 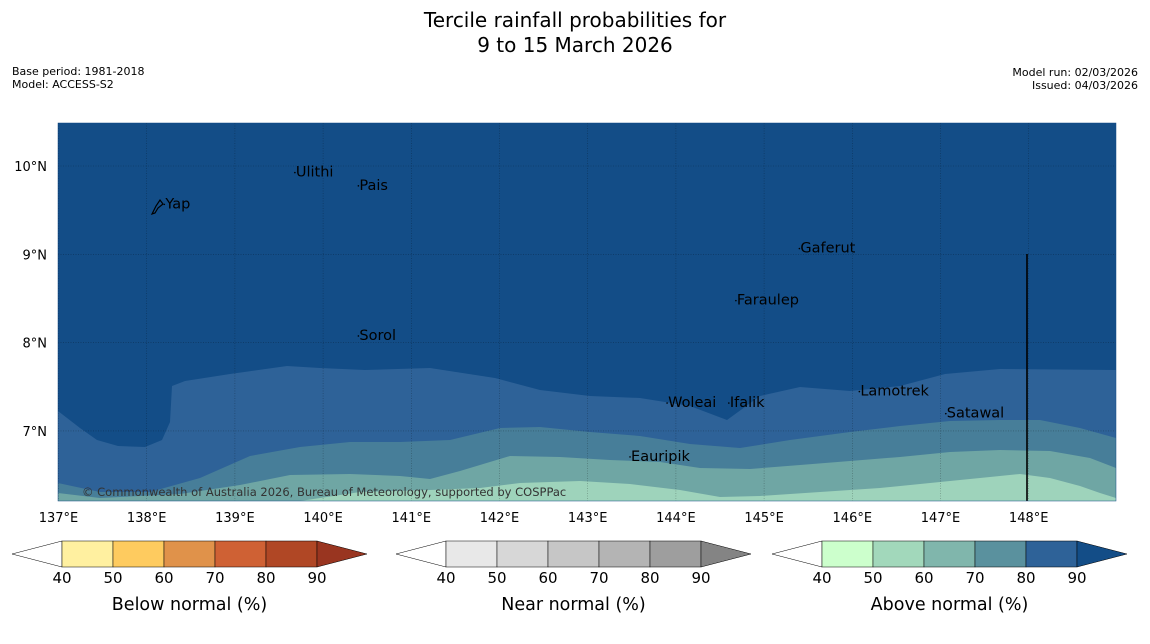 What do you see at coordinates (30, 167) in the screenshot?
I see `latitude-tick-label: 10°N` at bounding box center [30, 167].